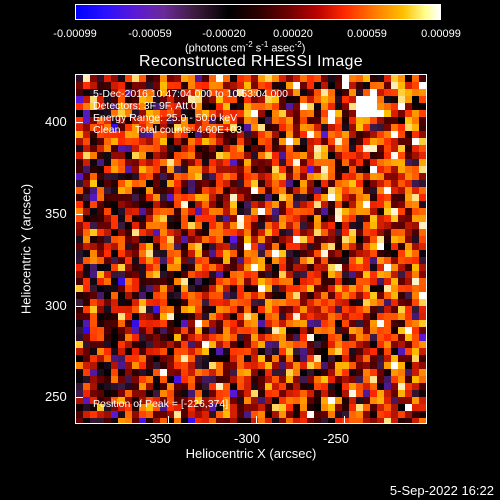  What do you see at coordinates (56, 213) in the screenshot?
I see `y-tick-label: 350` at bounding box center [56, 213].